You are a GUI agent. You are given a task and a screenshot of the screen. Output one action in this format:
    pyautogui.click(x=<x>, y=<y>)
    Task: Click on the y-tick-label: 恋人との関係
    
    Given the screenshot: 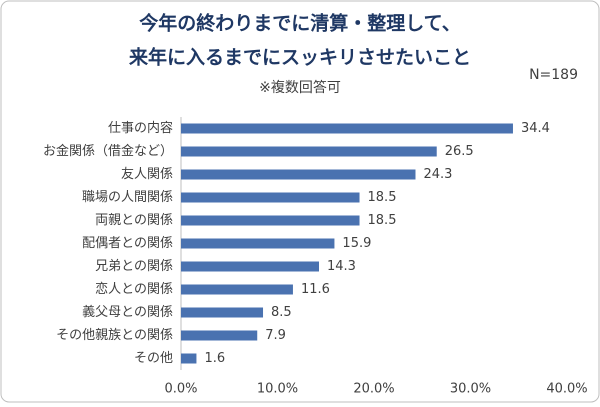 What is the action you would take?
    pyautogui.click(x=134, y=289)
    